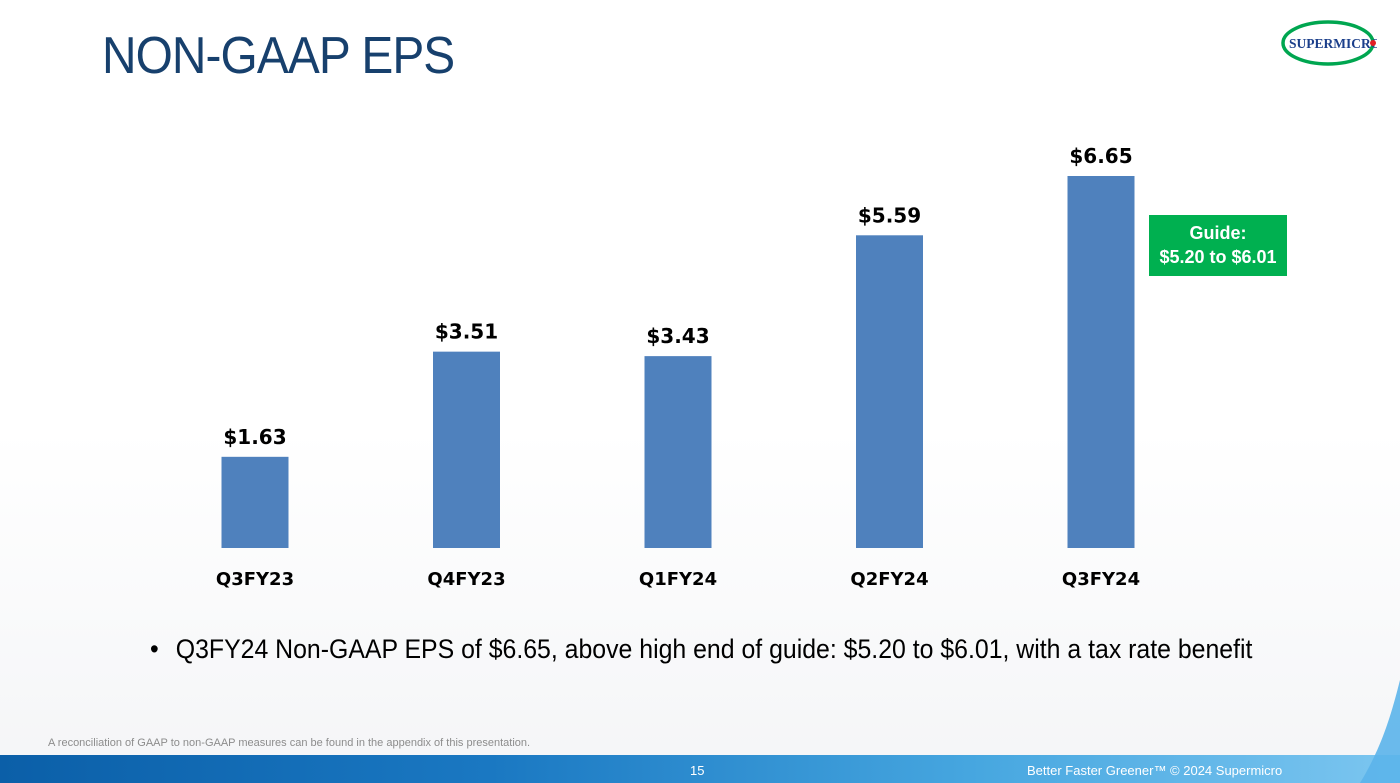 The image size is (1400, 783). What do you see at coordinates (255, 502) in the screenshot?
I see `bar-q3fy23` at bounding box center [255, 502].